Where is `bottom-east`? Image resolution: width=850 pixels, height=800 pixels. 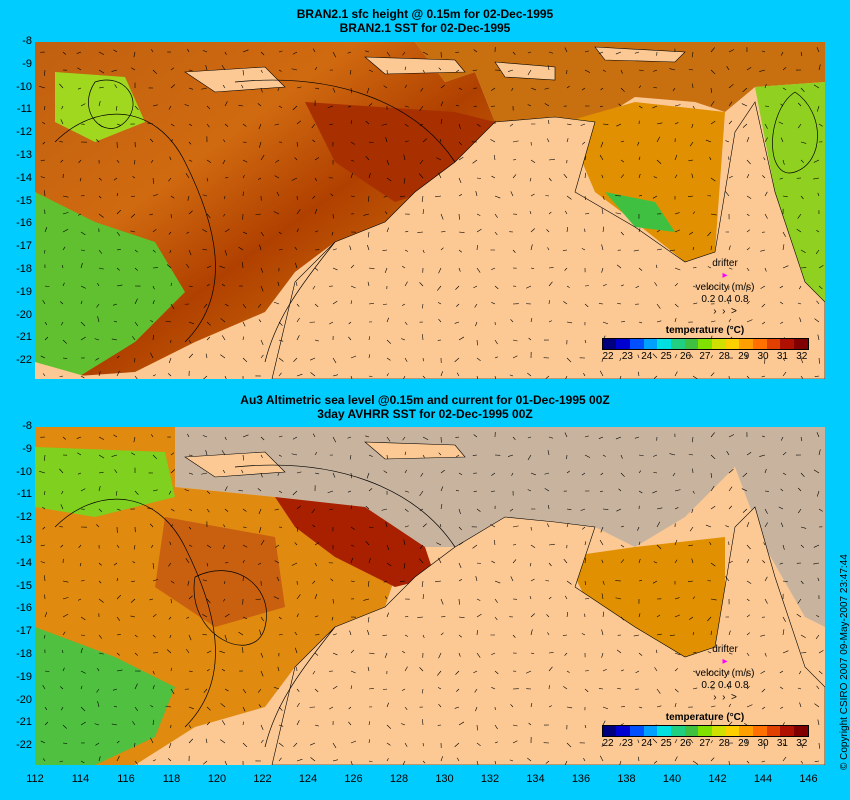 bottom-east is located at coordinates (780, 542).